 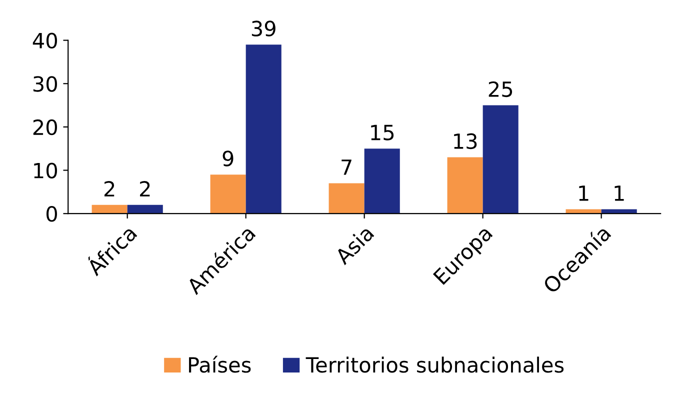 I want to click on legend-label: Territorios subnacionales, so click(x=435, y=364).